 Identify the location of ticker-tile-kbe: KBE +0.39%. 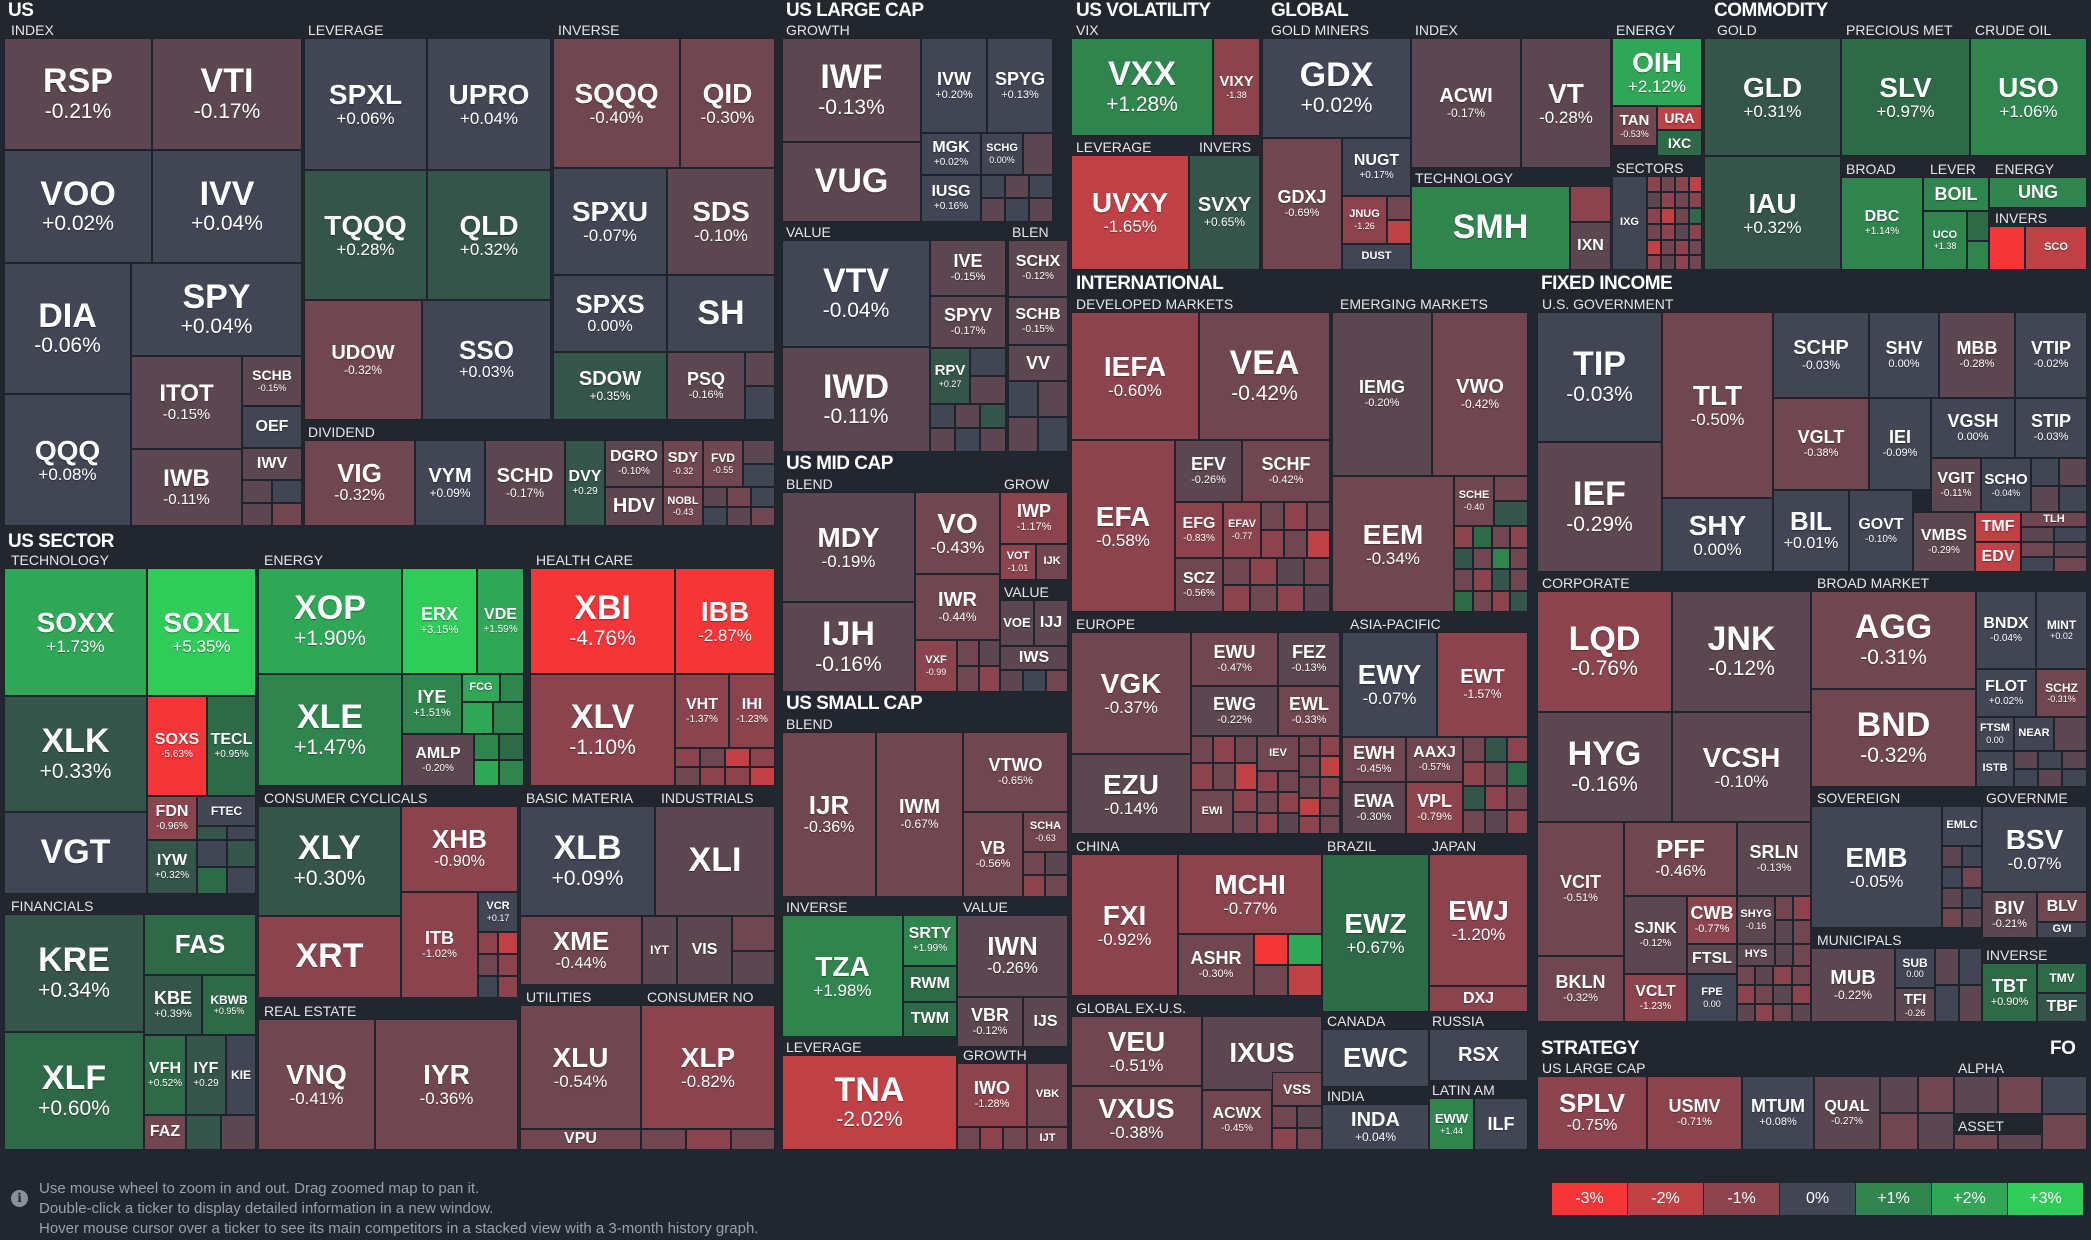
(173, 1005).